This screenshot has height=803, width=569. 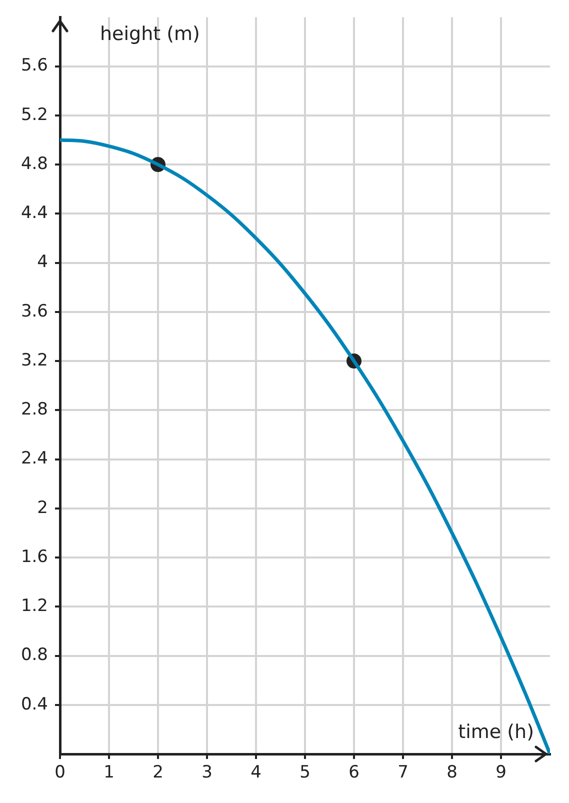 I want to click on y-tick-label: 1.2, so click(x=34, y=606).